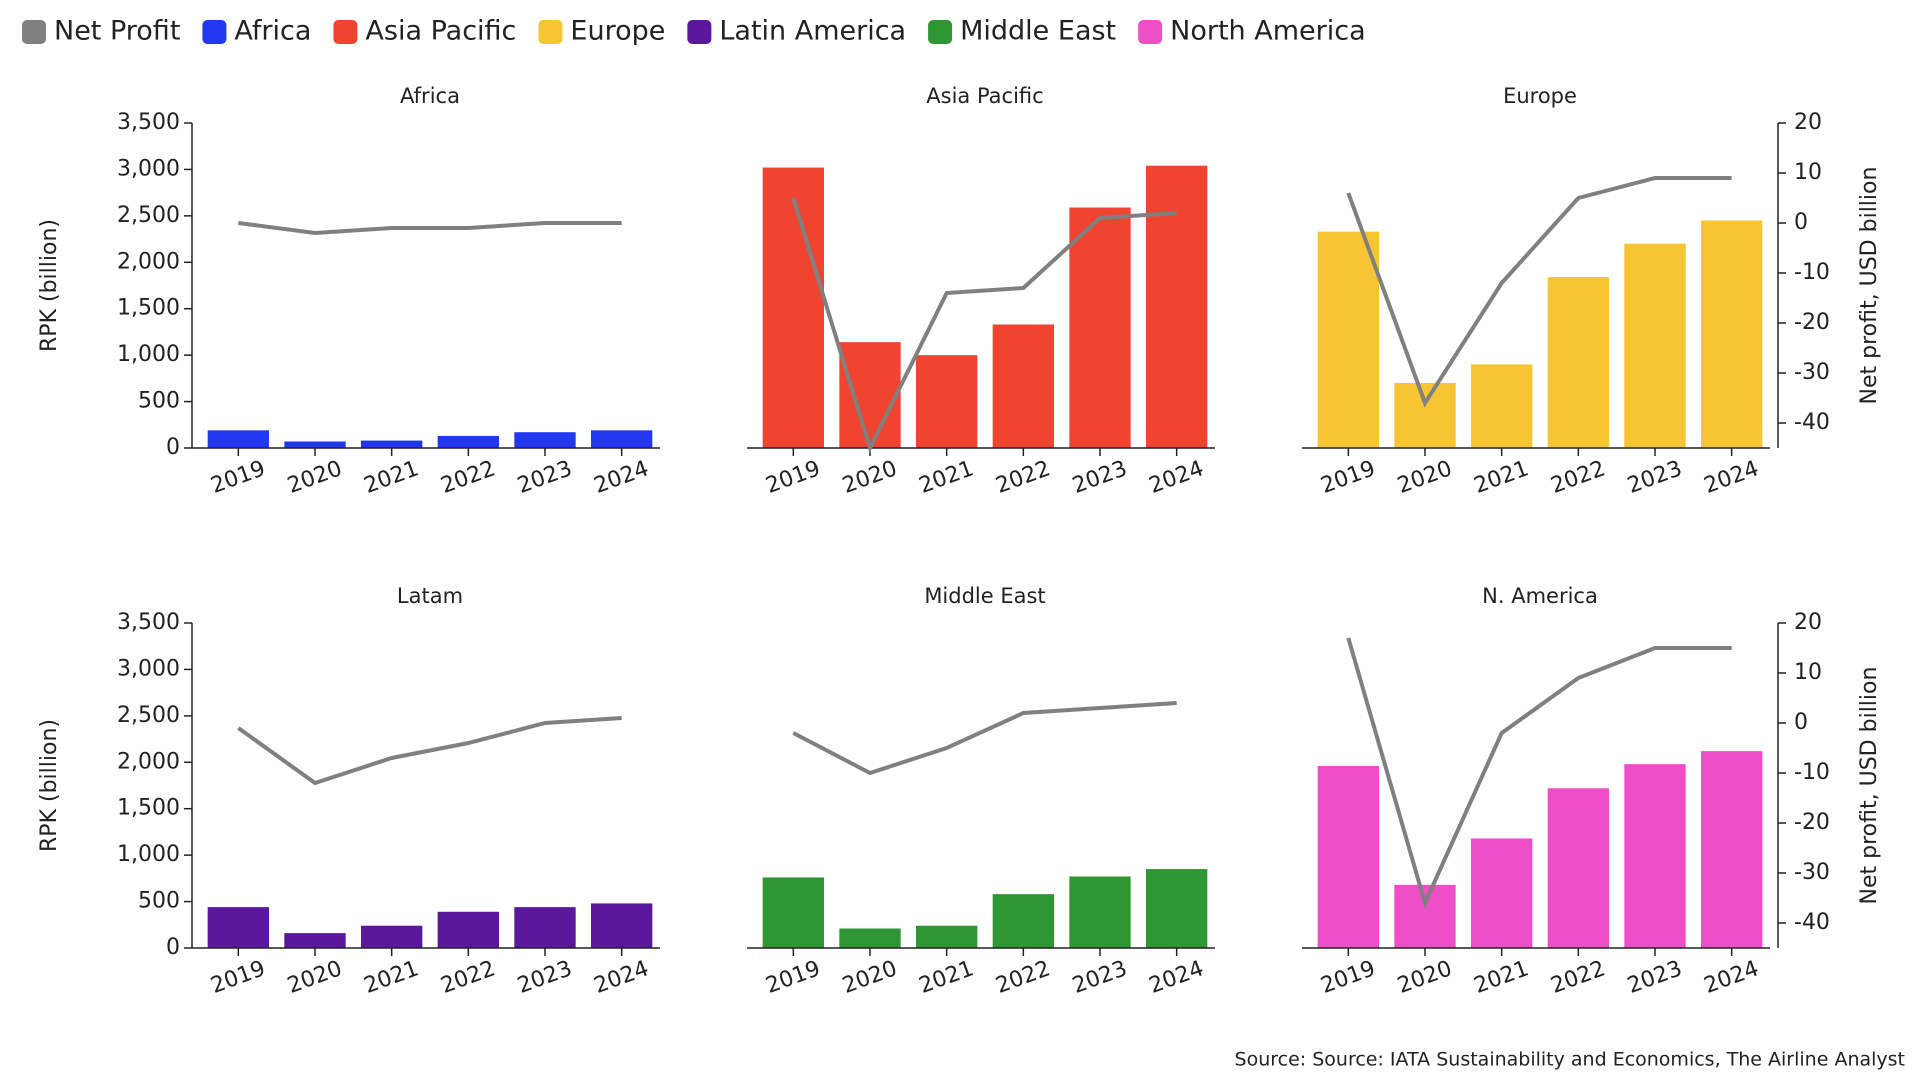  Describe the element at coordinates (617, 31) in the screenshot. I see `legend-label: Europe` at that location.